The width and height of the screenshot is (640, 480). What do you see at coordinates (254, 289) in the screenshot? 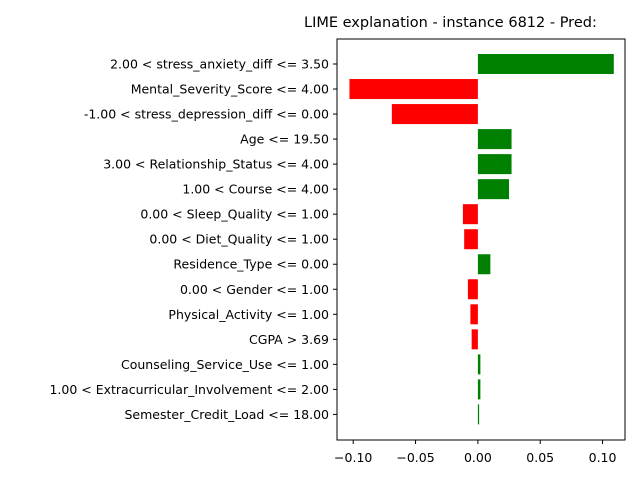
I see `y-tick-label: 0.00 < Gender <= 1.00` at bounding box center [254, 289].